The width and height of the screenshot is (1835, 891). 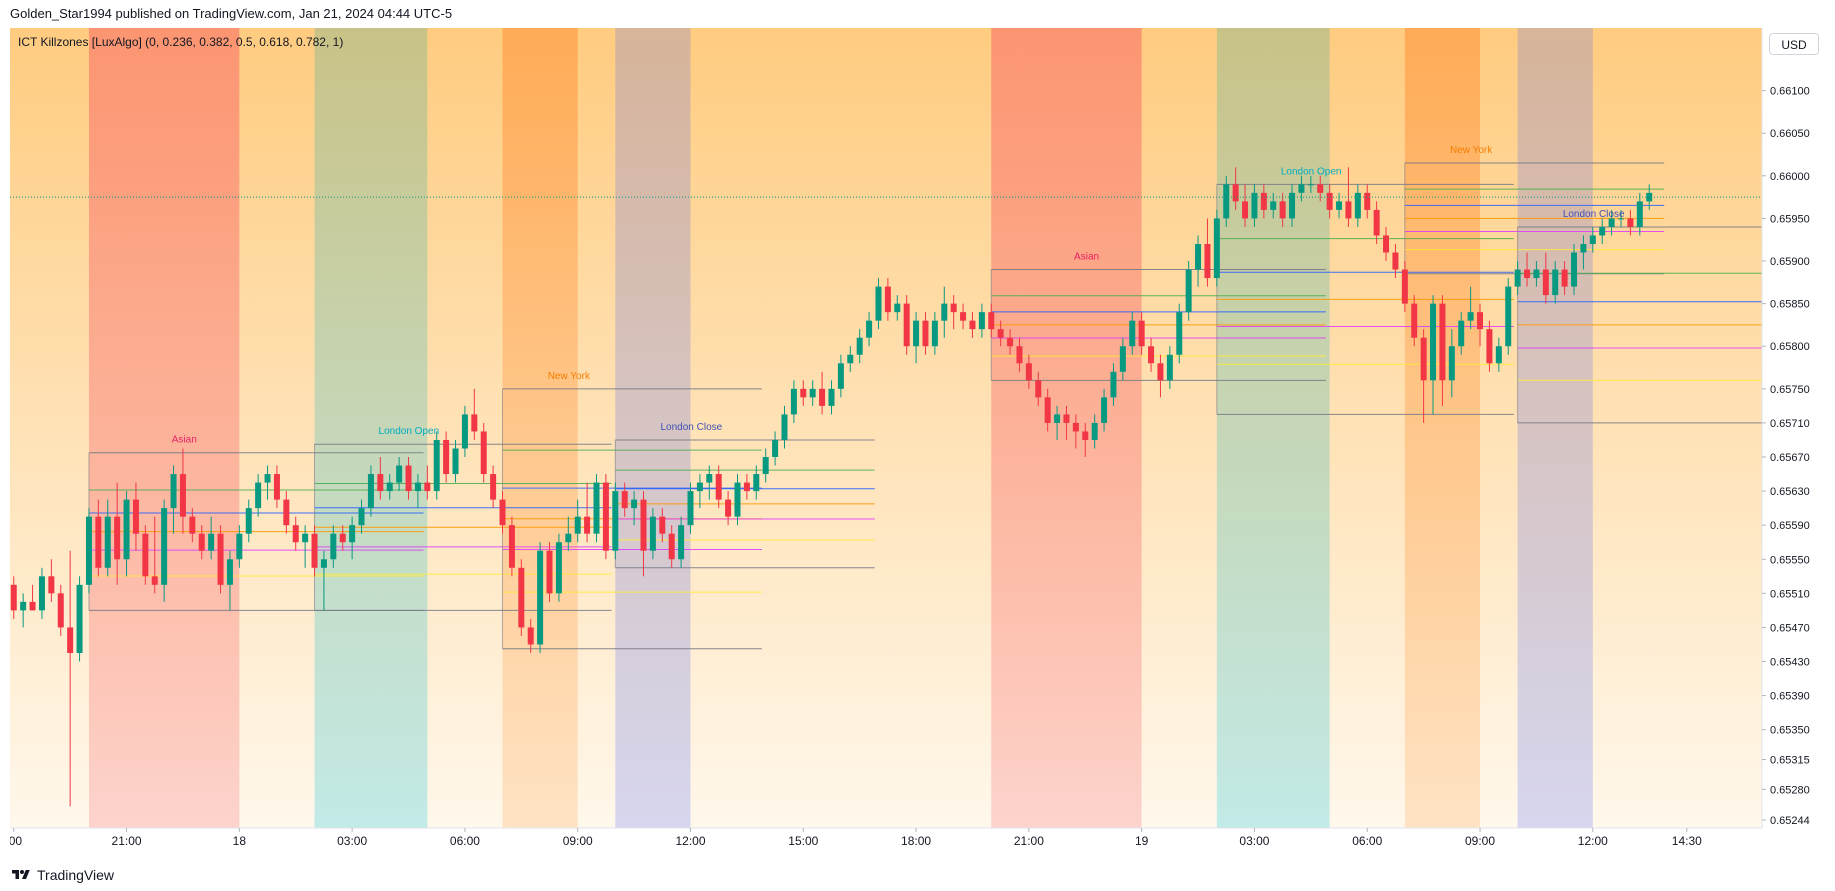 I want to click on price-tick-label: 0.65315, so click(x=1790, y=761).